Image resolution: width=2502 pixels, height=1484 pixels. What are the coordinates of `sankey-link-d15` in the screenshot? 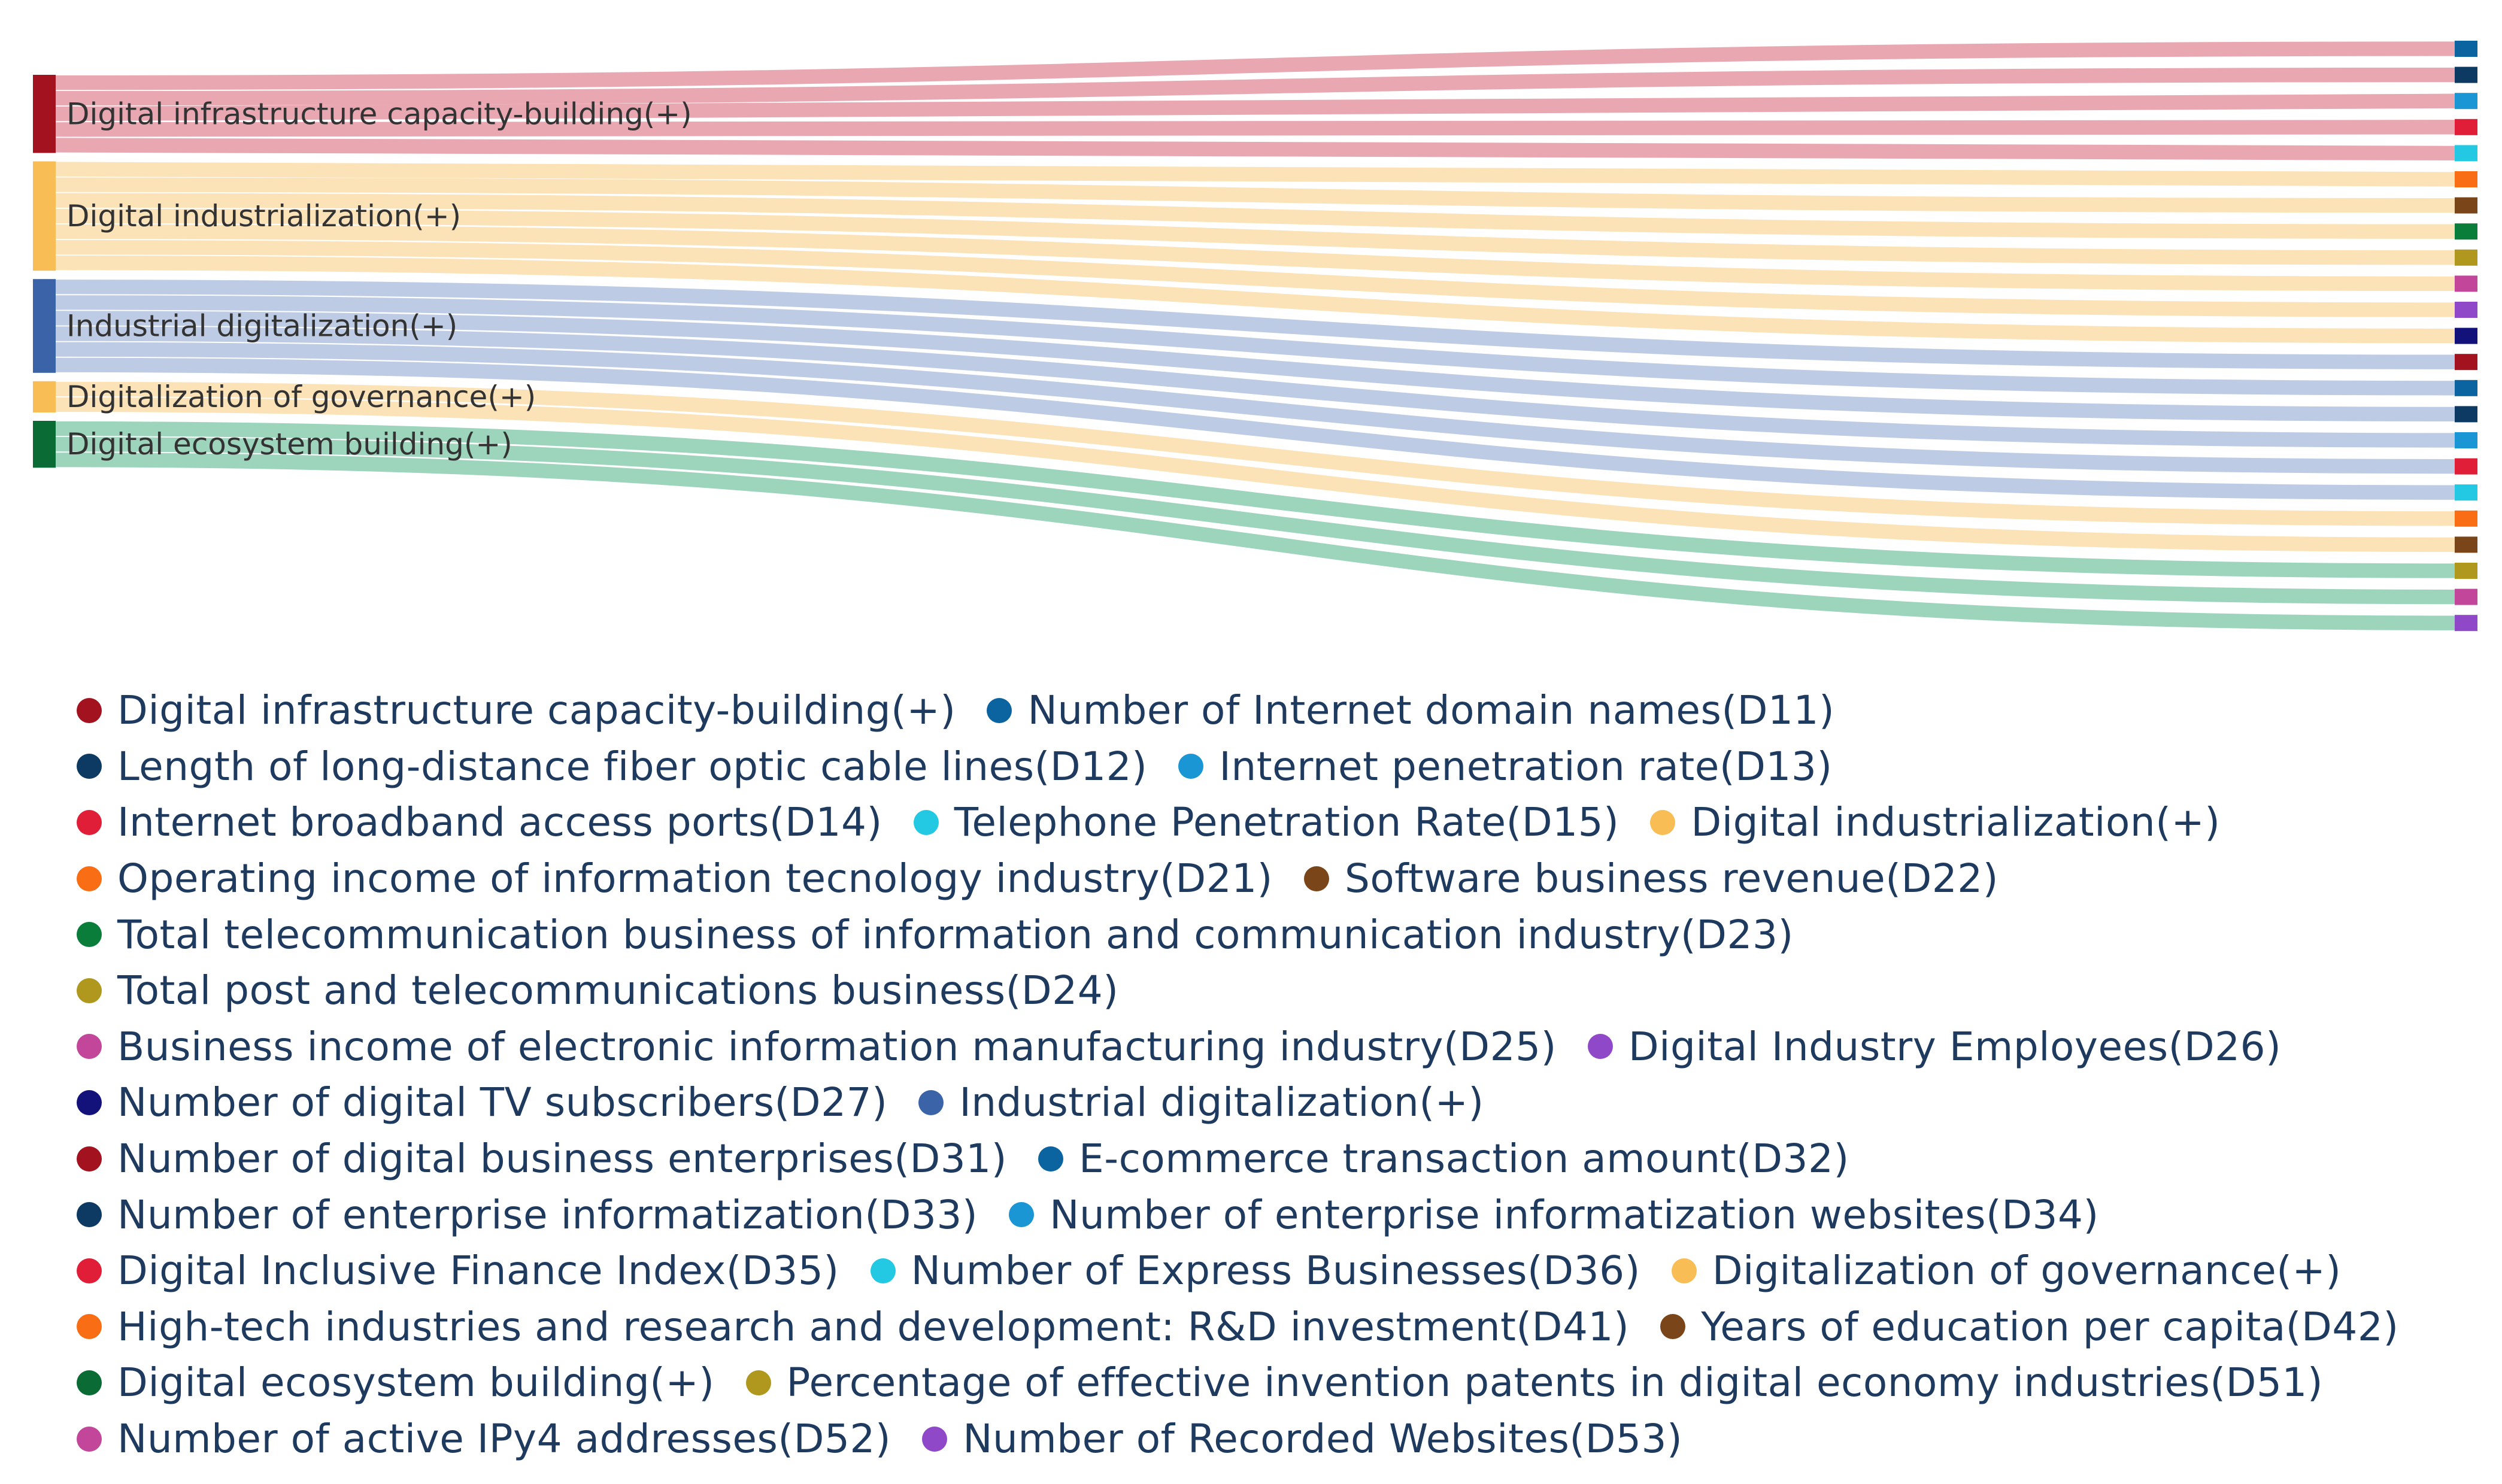 It's located at (1255, 149).